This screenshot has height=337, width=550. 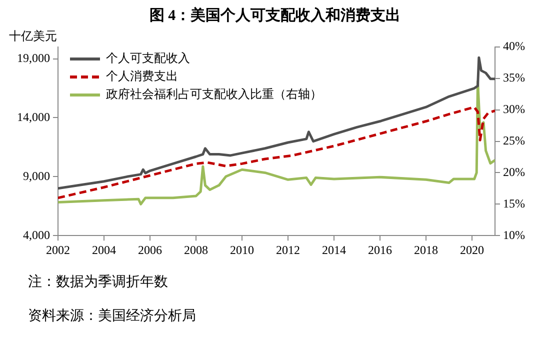 What do you see at coordinates (514, 171) in the screenshot?
I see `y2-tick-label: 20%` at bounding box center [514, 171].